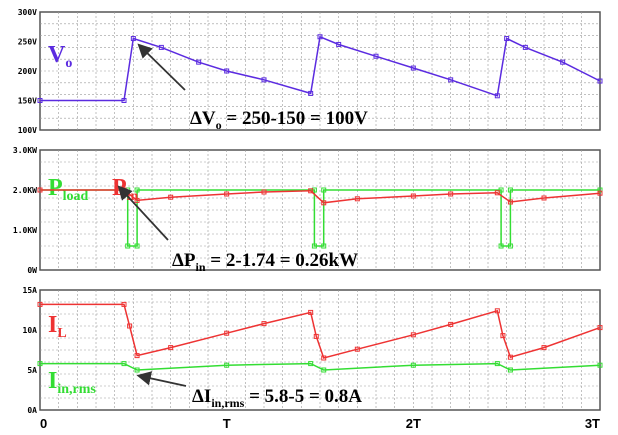  I want to click on series-label-sub: in, so click(133, 196).